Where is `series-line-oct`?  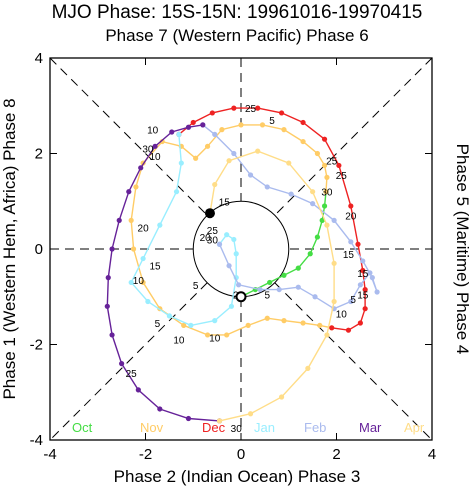 series-line-oct is located at coordinates (283, 244).